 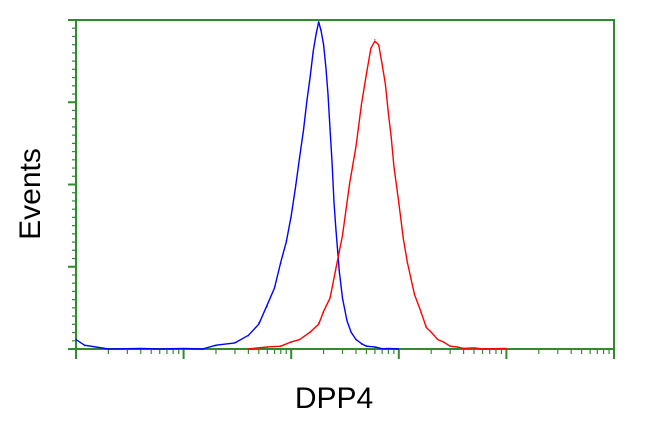 What do you see at coordinates (334, 398) in the screenshot?
I see `x-axis-label: DPP4` at bounding box center [334, 398].